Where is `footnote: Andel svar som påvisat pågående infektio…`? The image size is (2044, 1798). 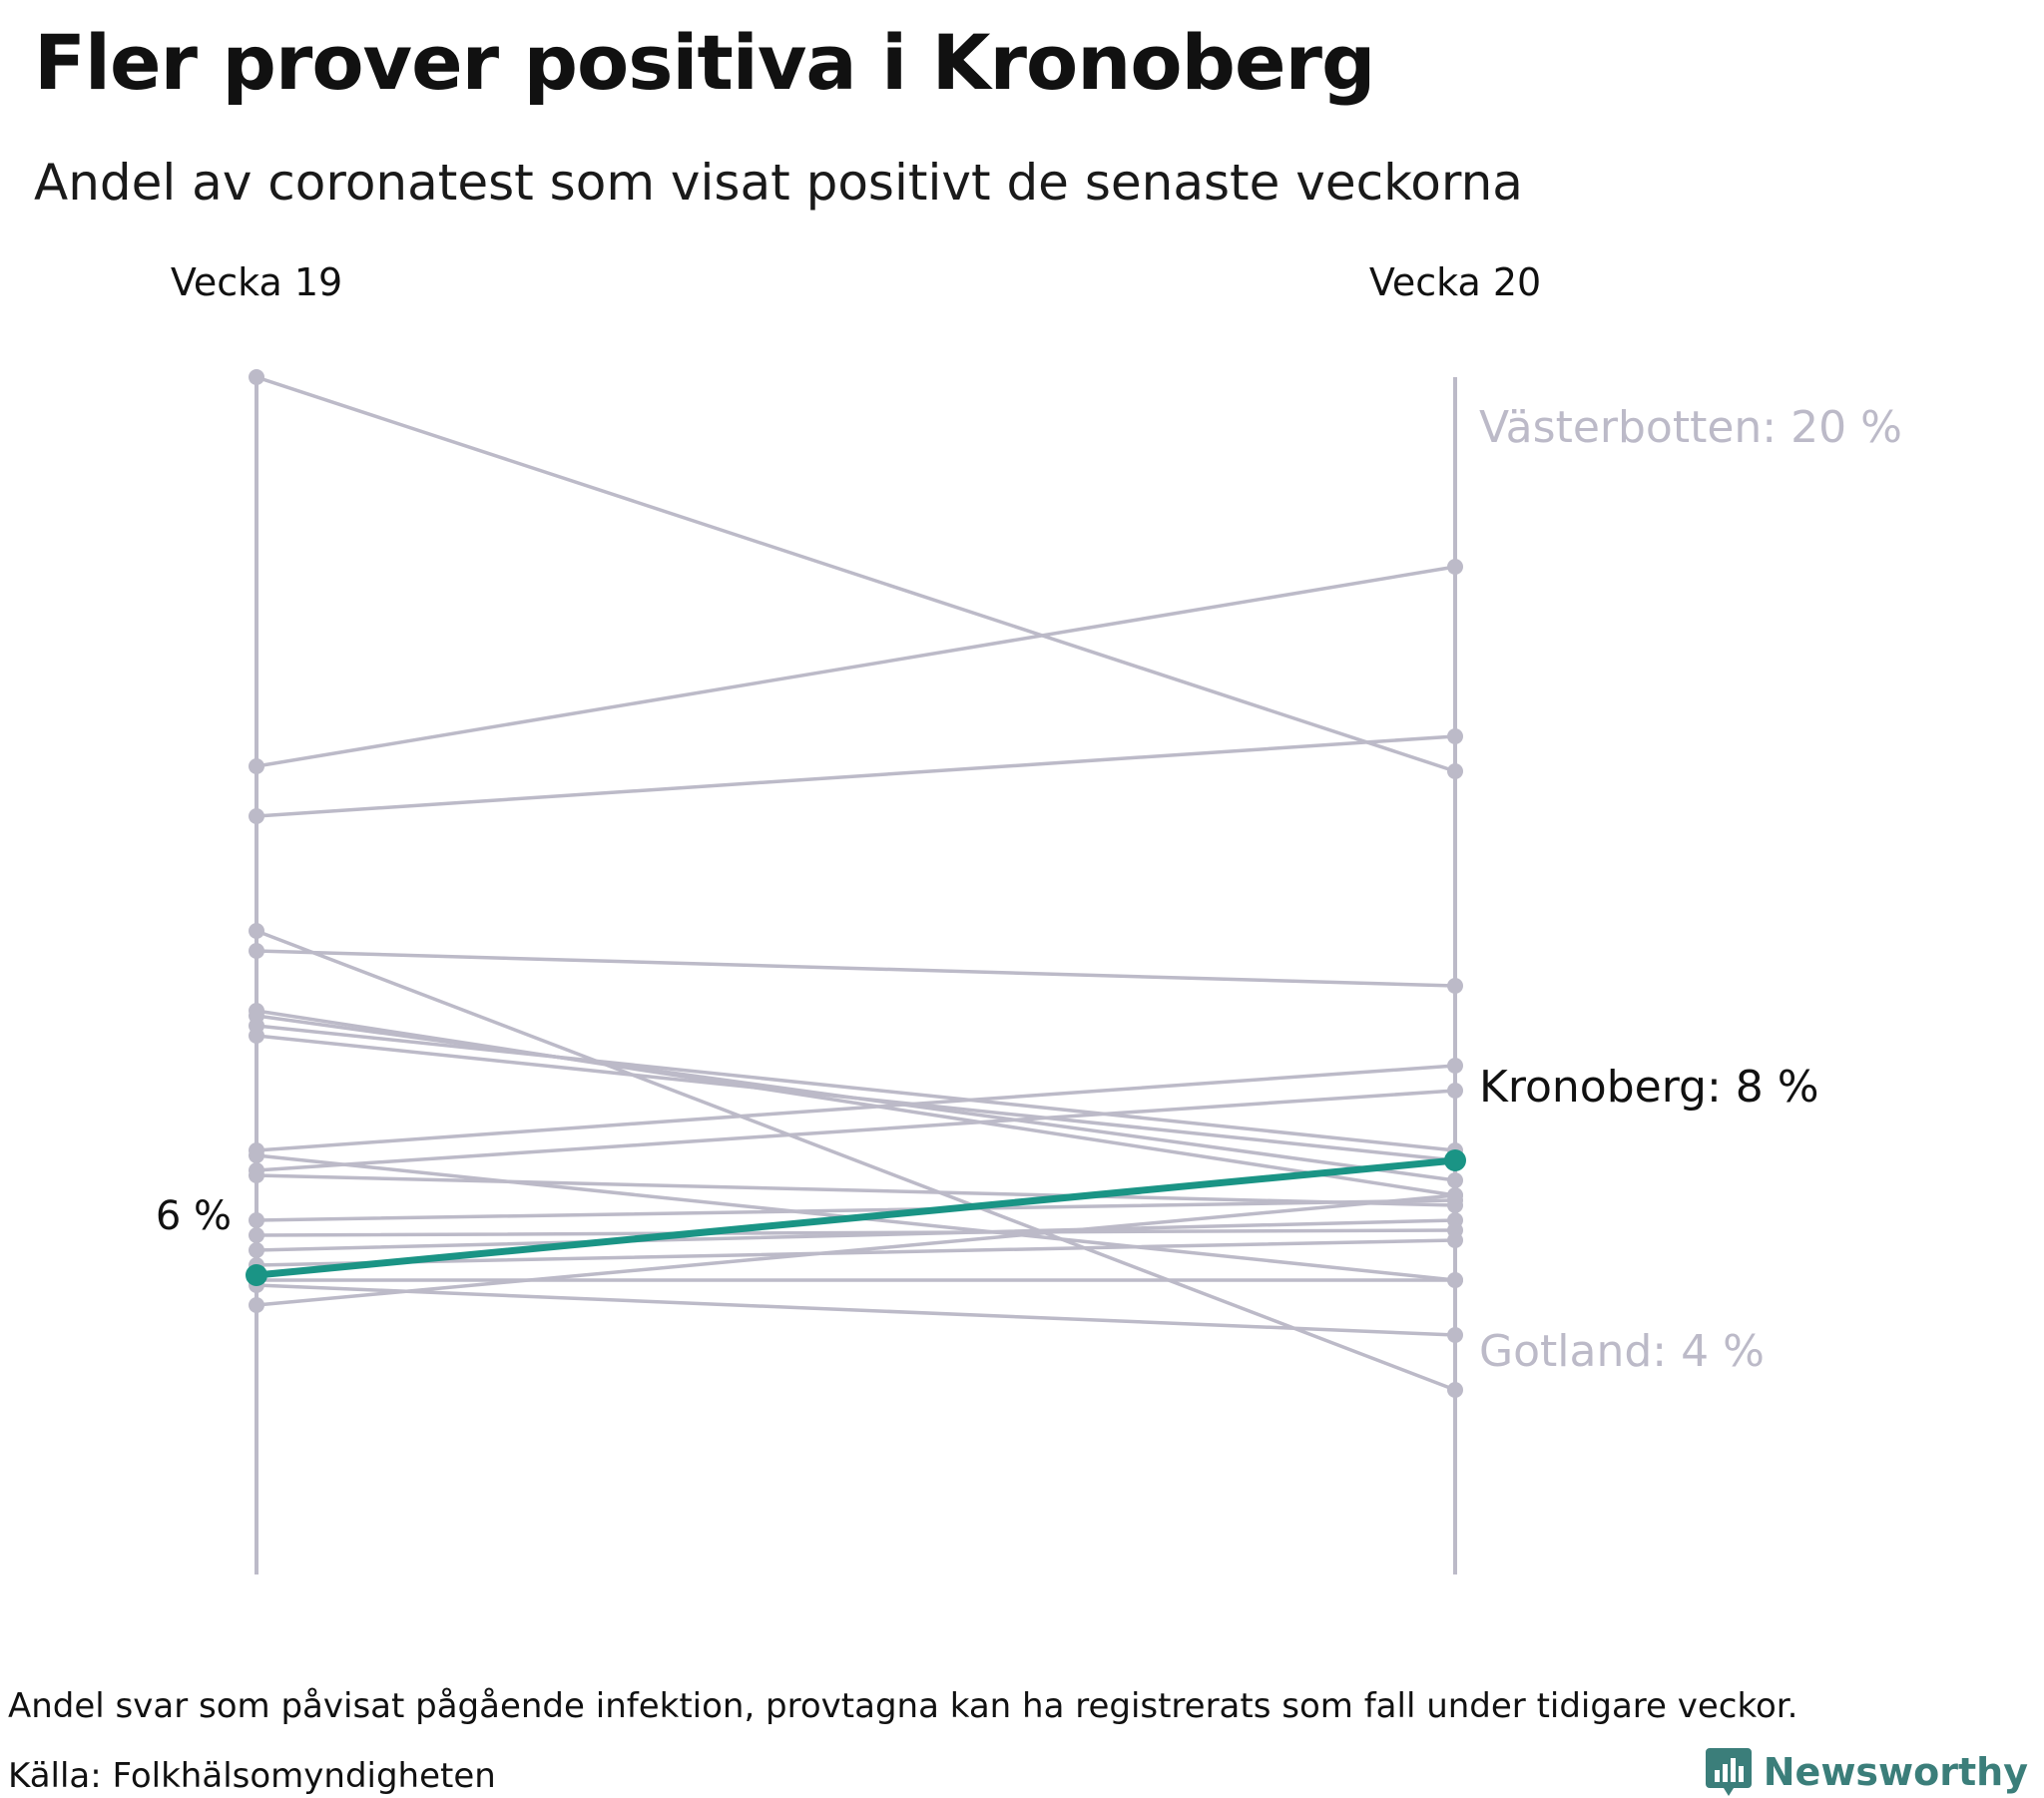
footnote: Andel svar som påvisat pågående infektio… is located at coordinates (903, 1706).